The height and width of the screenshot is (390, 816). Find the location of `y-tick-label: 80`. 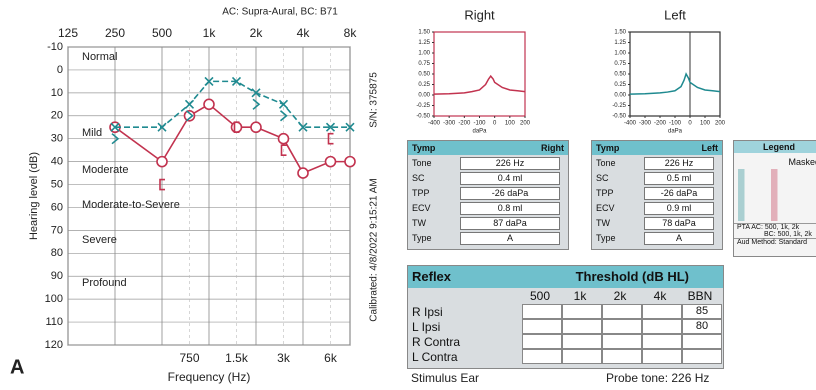

y-tick-label: 80 is located at coordinates (57, 253).